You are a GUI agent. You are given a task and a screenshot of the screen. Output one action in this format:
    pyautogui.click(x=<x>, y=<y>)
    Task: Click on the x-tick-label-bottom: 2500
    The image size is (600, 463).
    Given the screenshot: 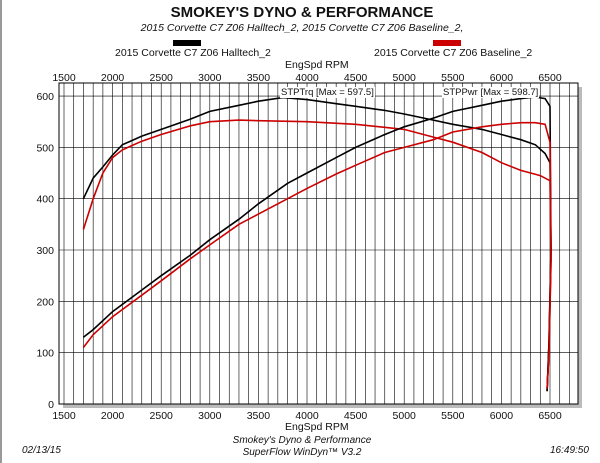 What is the action you would take?
    pyautogui.click(x=162, y=416)
    